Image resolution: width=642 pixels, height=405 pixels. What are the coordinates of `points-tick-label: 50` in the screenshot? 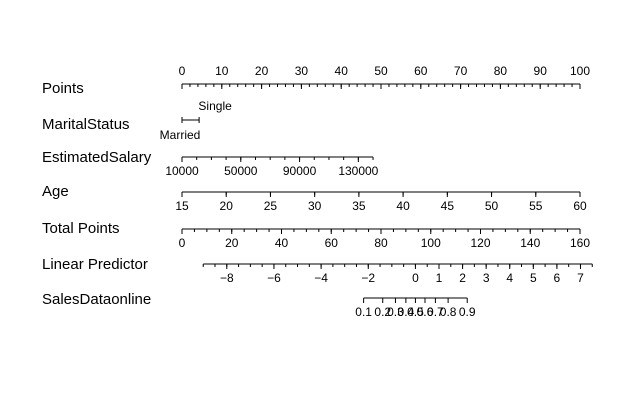 It's located at (381, 71).